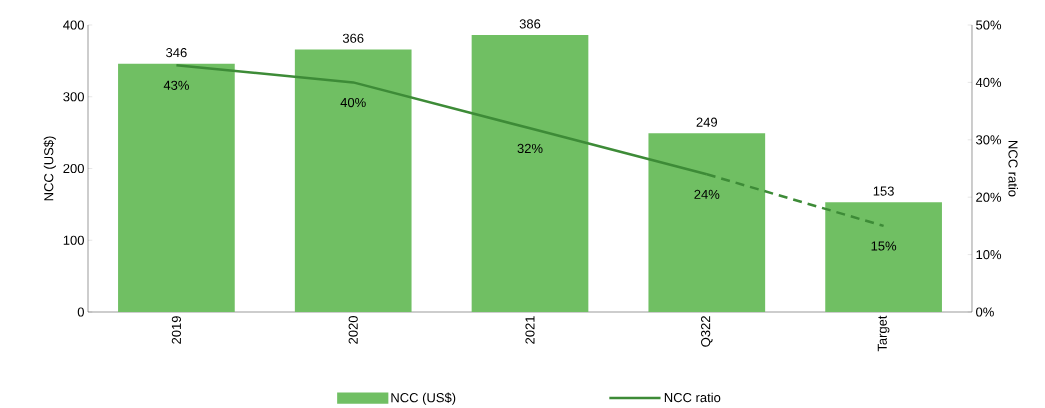 This screenshot has width=1045, height=408. I want to click on legend-label: NCC (US$), so click(423, 398).